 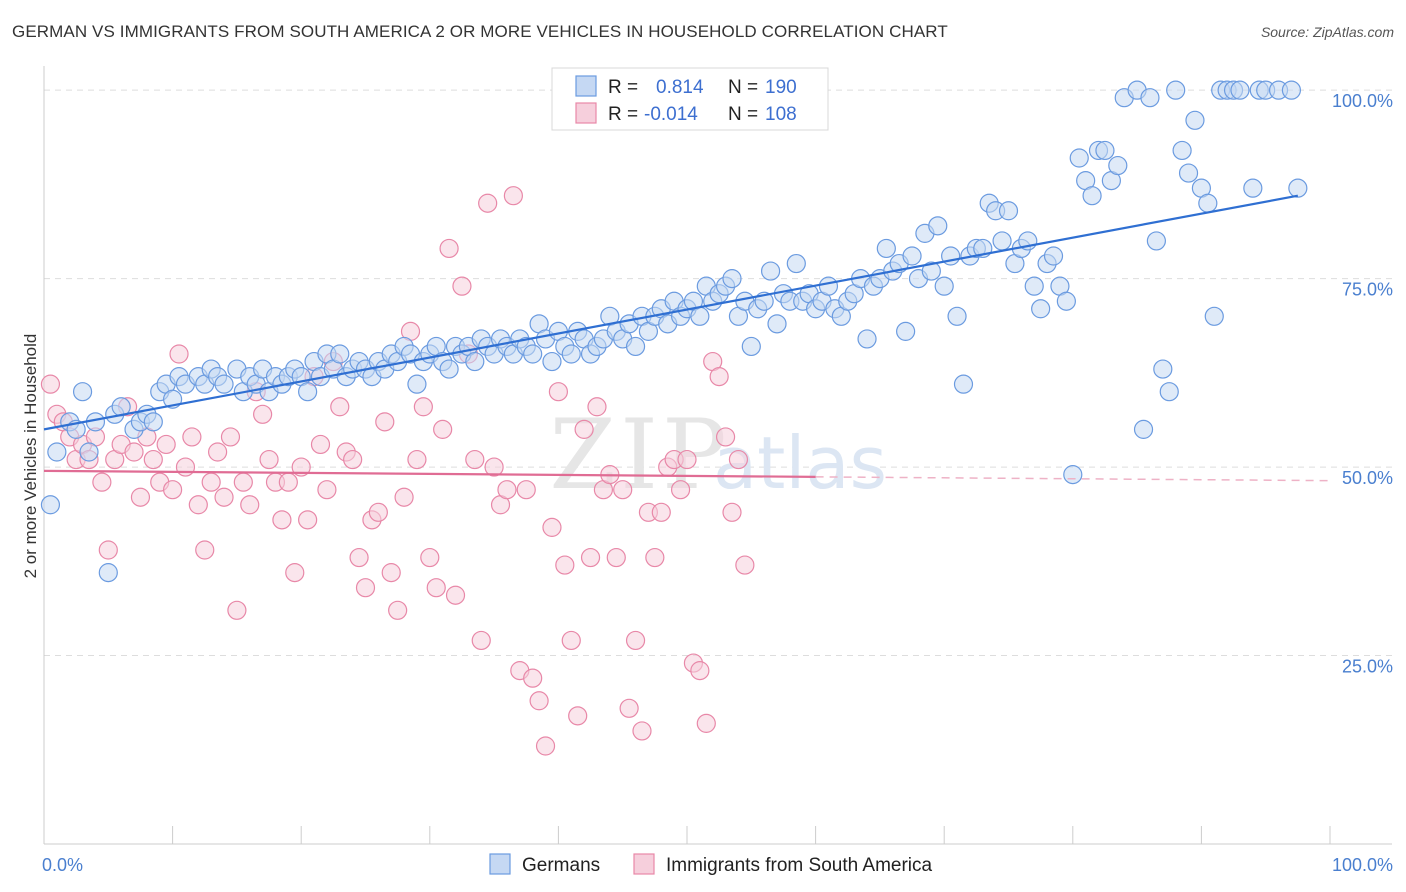 What do you see at coordinates (623, 114) in the screenshot?
I see `stats-r-label-immigrants: R =` at bounding box center [623, 114].